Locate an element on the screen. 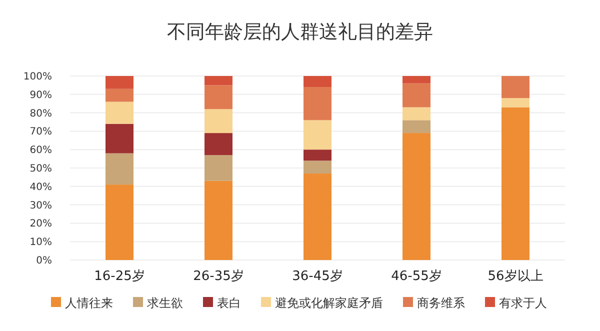 The height and width of the screenshot is (331, 600). legend-label: 求生欲 is located at coordinates (165, 303).